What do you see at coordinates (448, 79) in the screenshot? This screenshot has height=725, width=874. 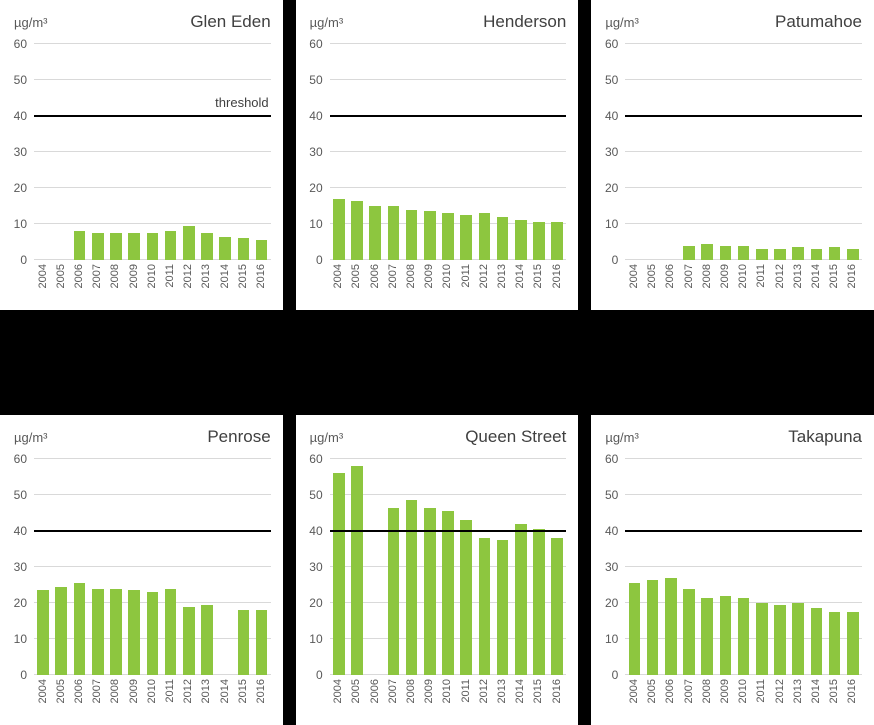 I see `gridline-y50` at bounding box center [448, 79].